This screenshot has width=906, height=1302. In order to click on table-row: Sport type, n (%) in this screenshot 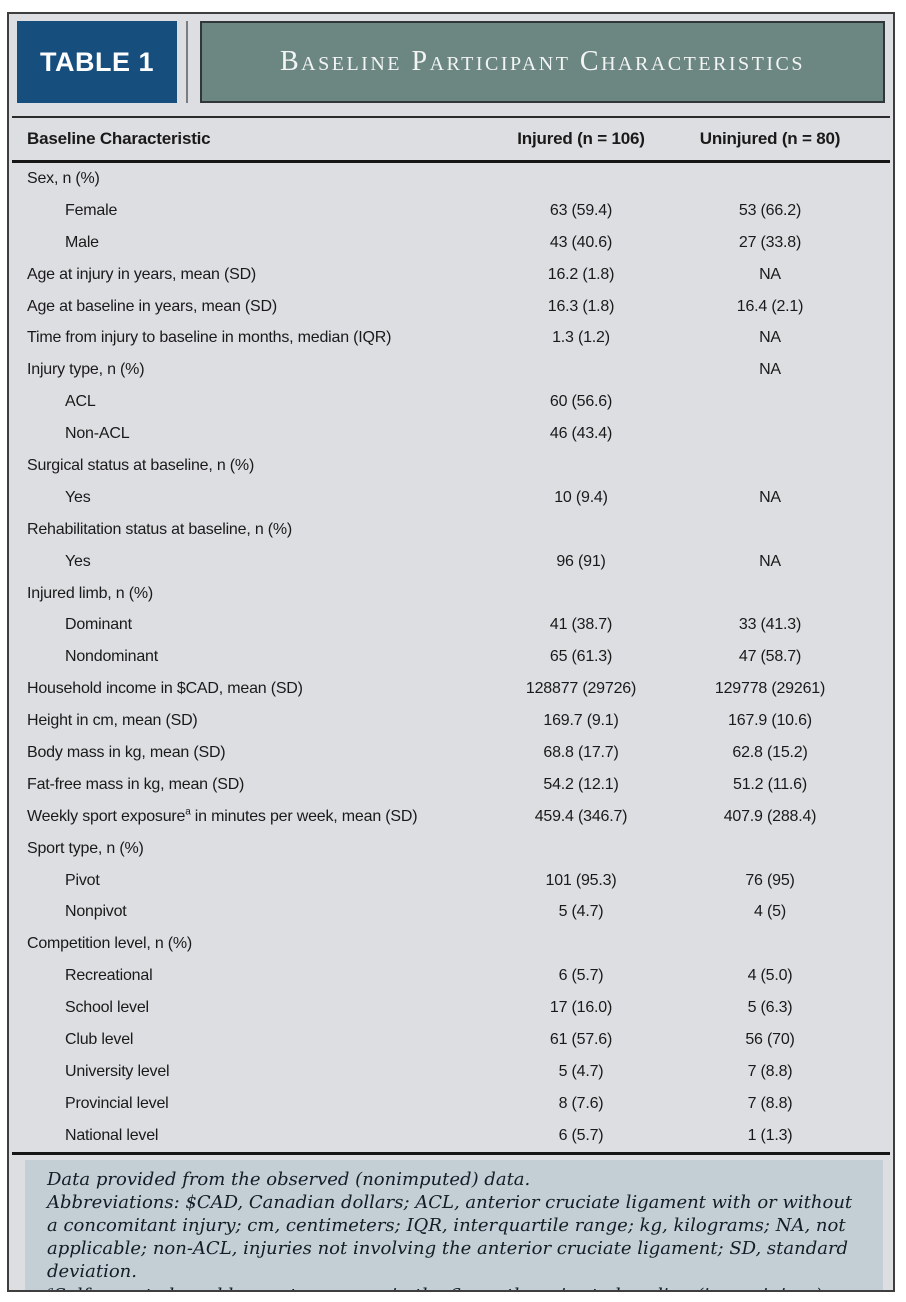, I will do `click(451, 849)`.